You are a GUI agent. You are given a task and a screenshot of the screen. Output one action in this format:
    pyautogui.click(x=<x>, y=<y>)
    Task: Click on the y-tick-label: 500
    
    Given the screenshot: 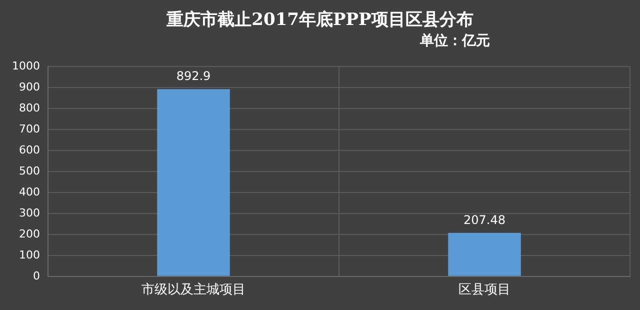 What is the action you would take?
    pyautogui.click(x=29, y=171)
    